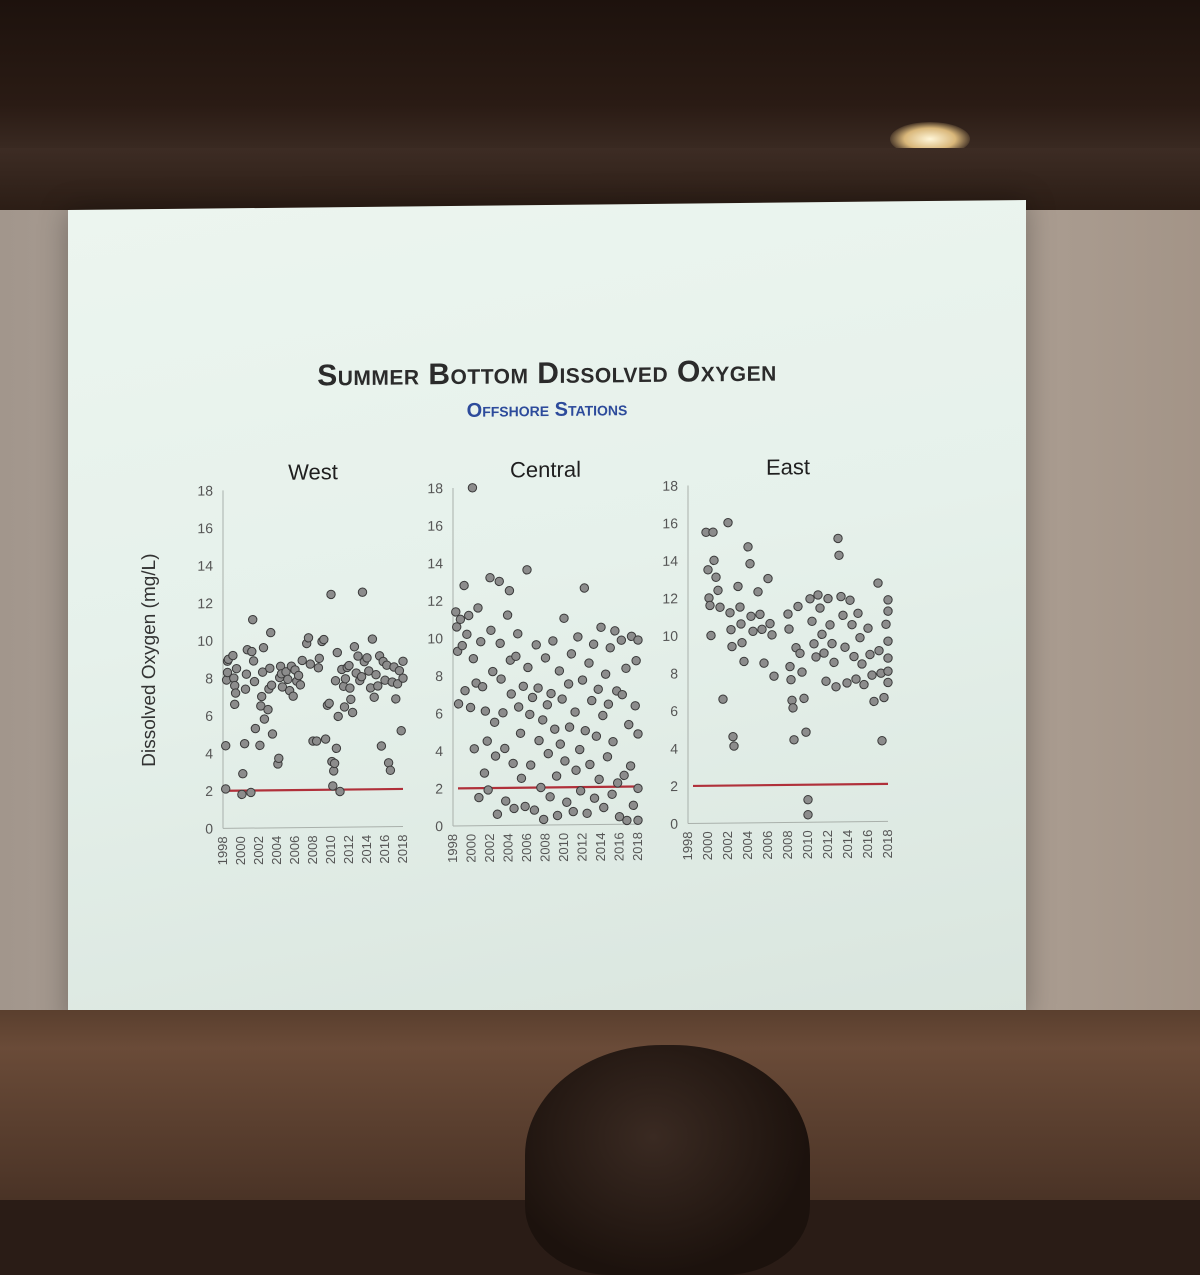  Describe the element at coordinates (674, 749) in the screenshot. I see `east-y-tick-label: 4` at that location.